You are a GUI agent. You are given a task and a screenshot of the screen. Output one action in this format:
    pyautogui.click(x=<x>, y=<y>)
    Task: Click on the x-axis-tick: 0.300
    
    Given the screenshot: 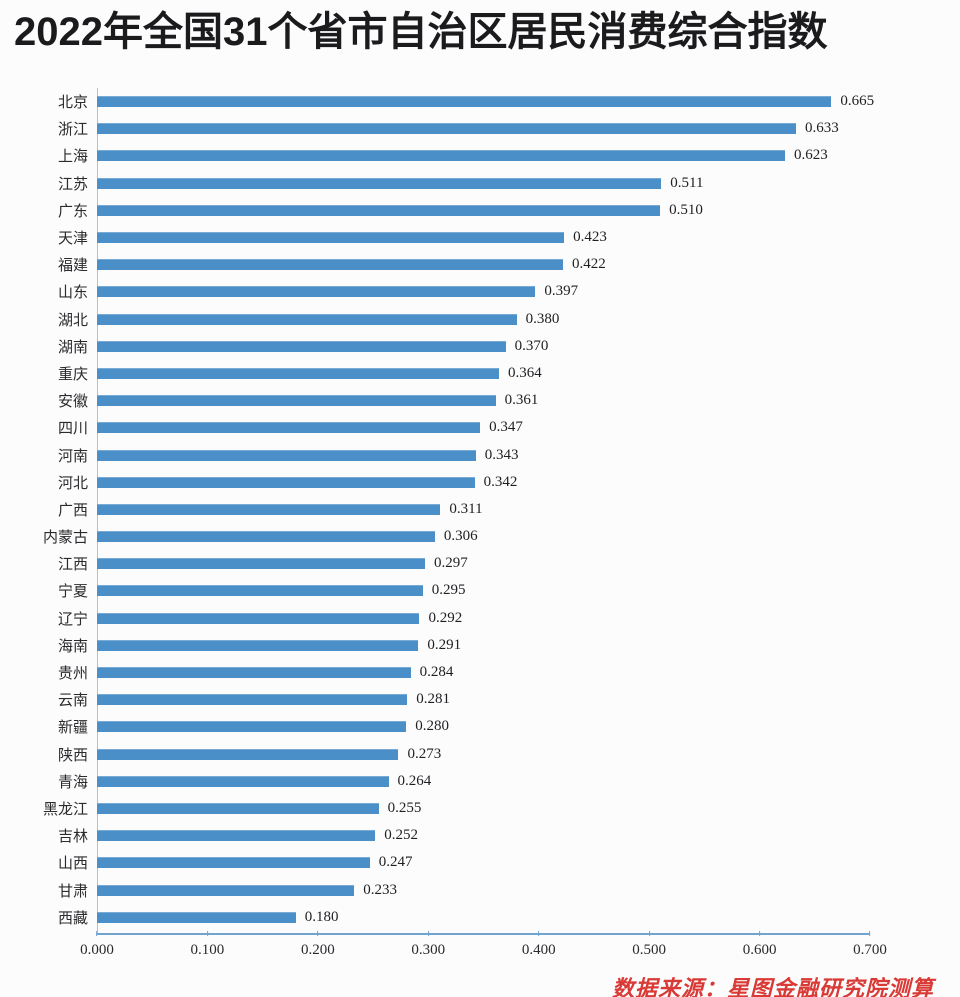 What is the action you would take?
    pyautogui.click(x=428, y=944)
    